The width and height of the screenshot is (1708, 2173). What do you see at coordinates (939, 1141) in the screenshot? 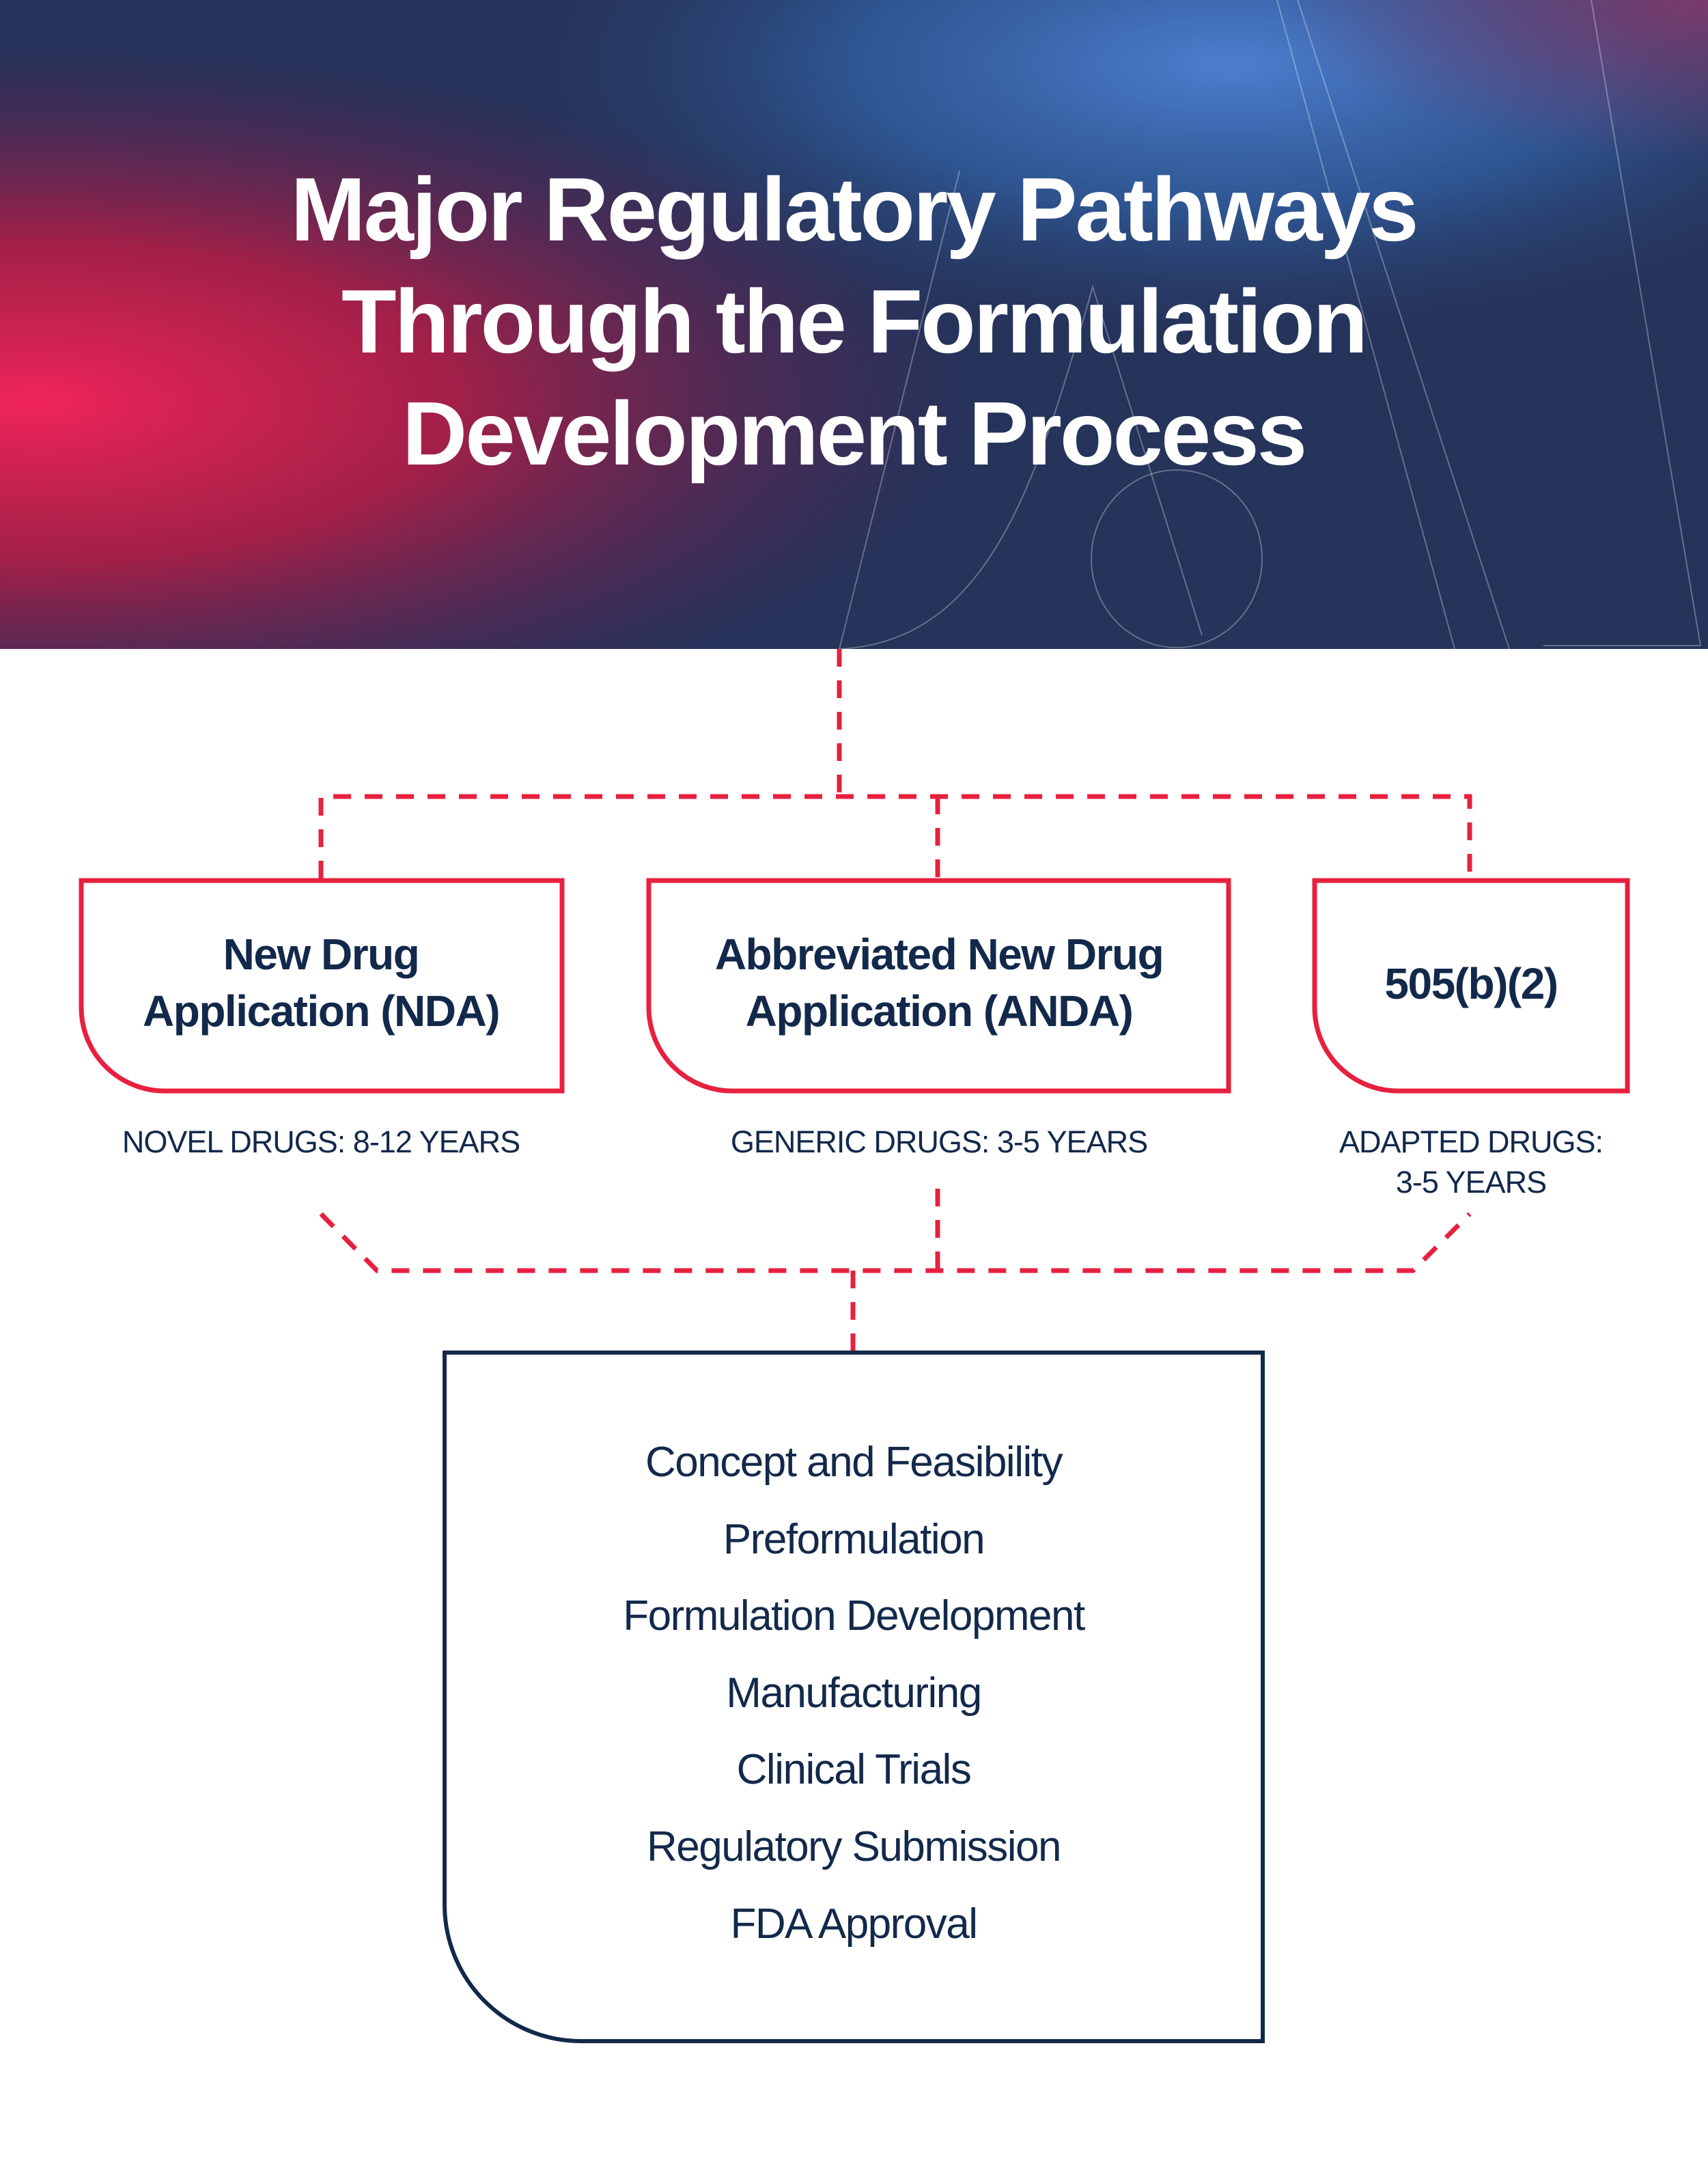
I see `anda-timeline-label: GENERIC DRUGS: 3-5 YEARS` at bounding box center [939, 1141].